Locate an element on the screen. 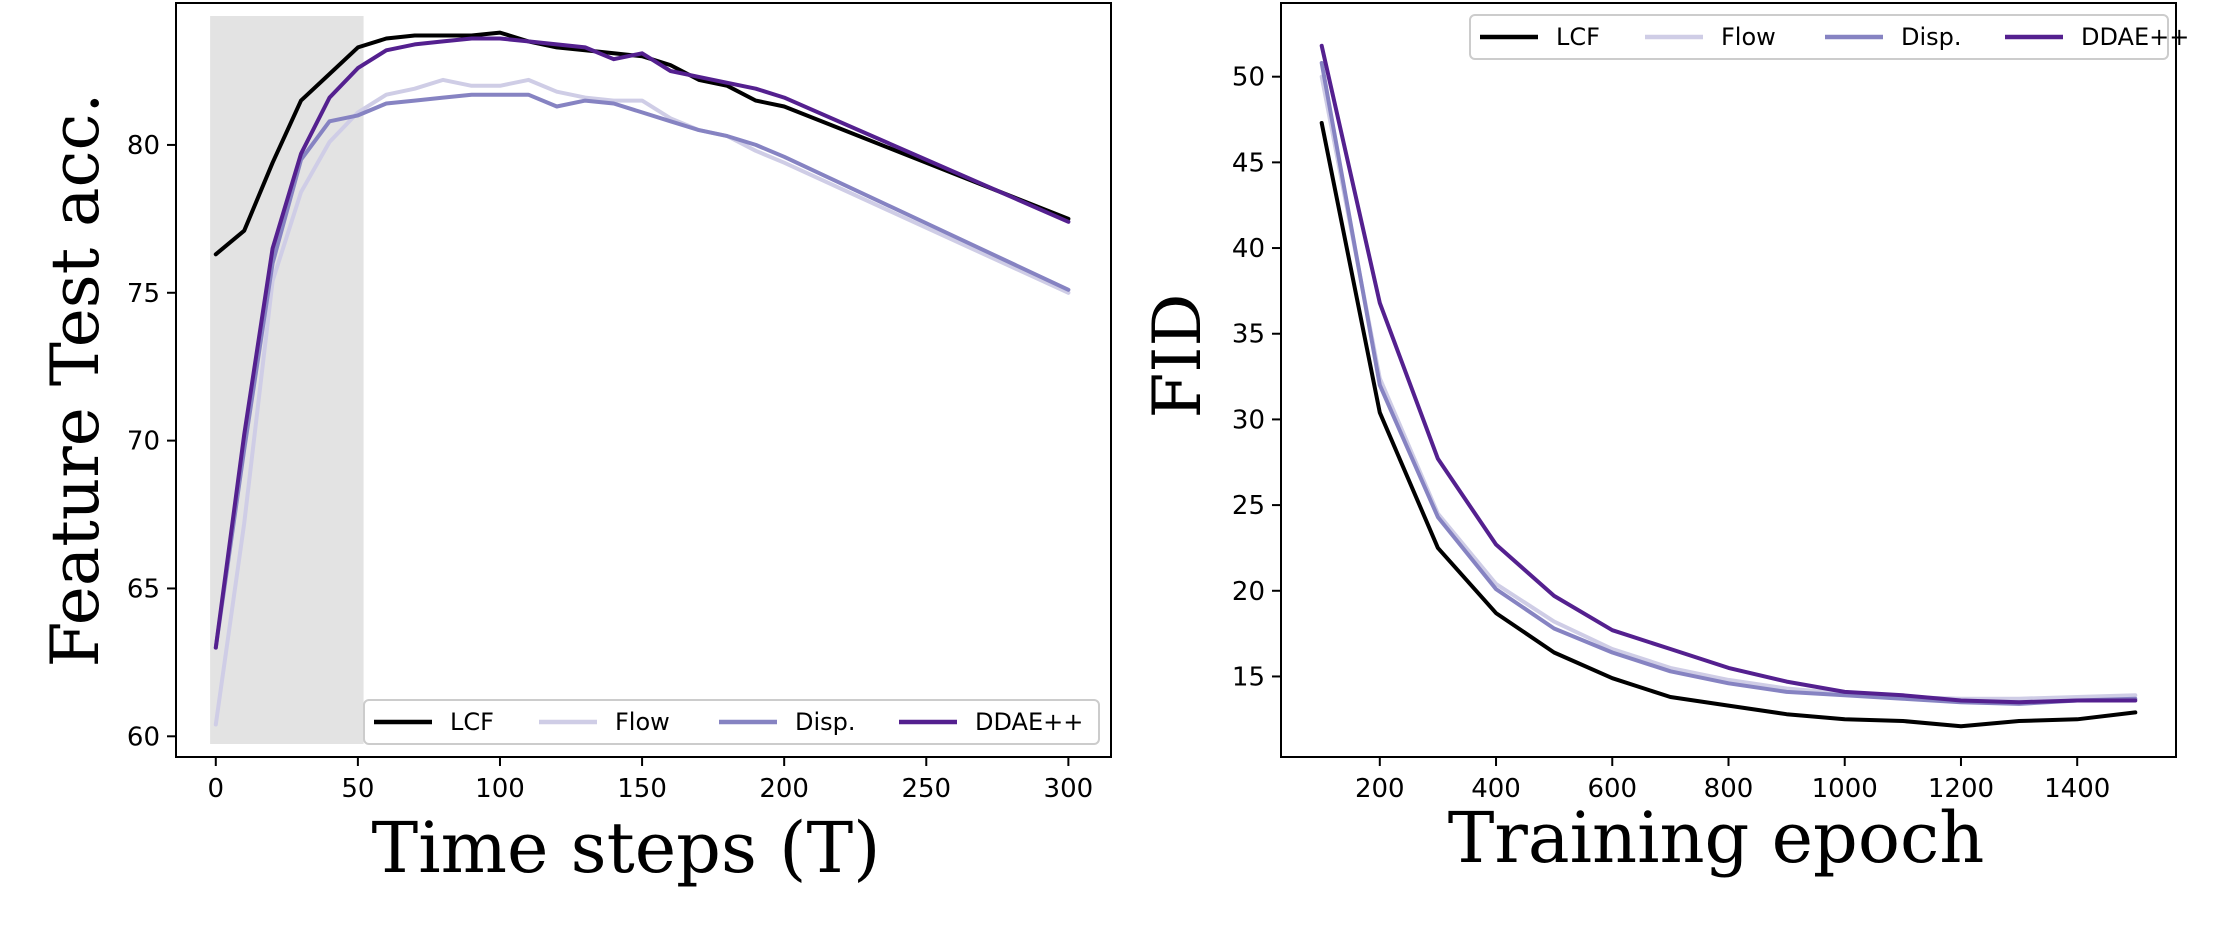  y-tick-label: 40 is located at coordinates (1248, 249).